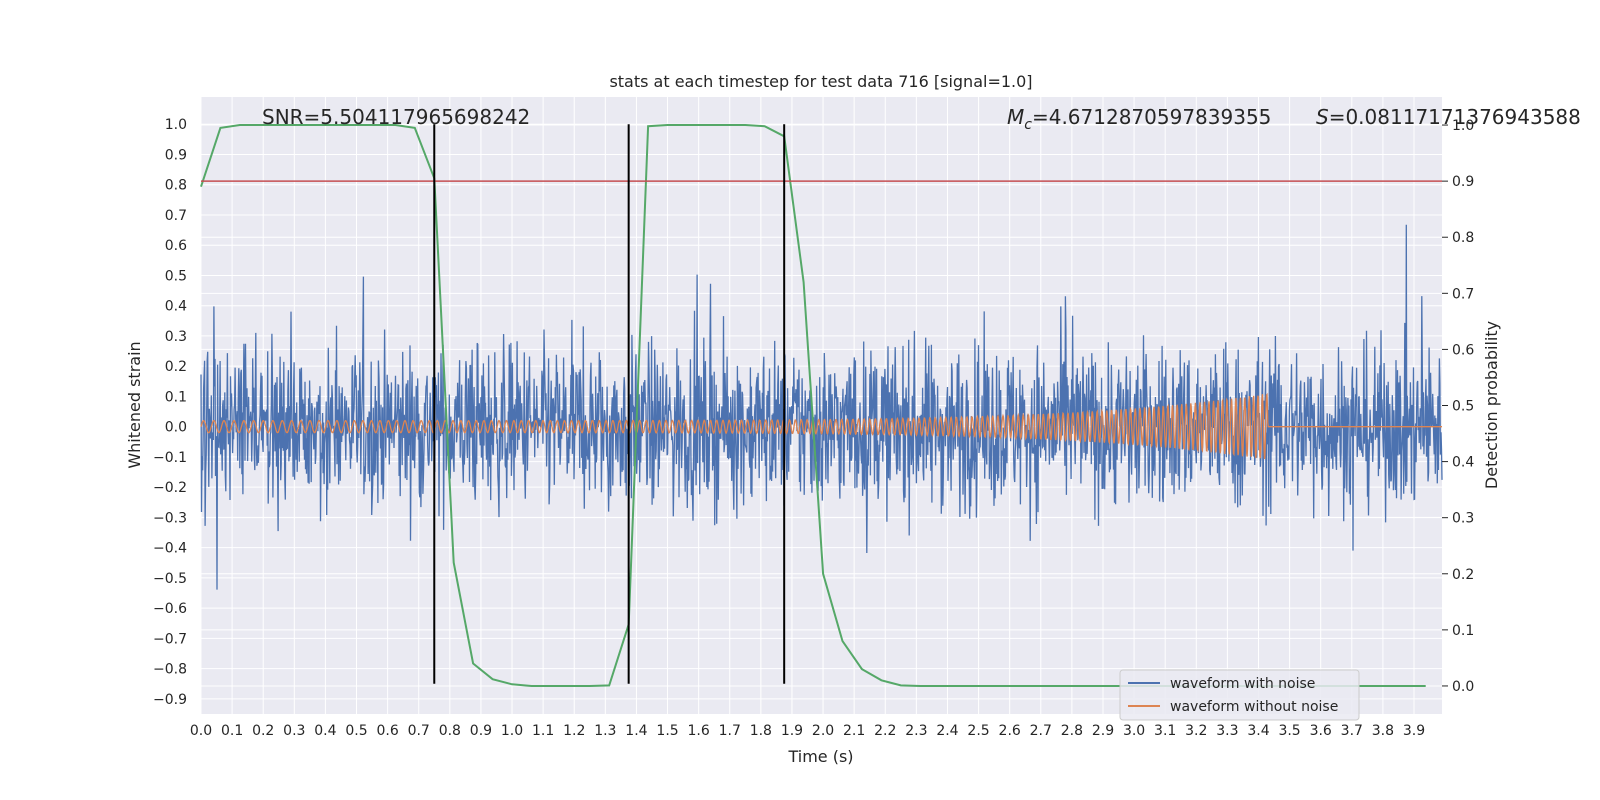  Describe the element at coordinates (170, 579) in the screenshot. I see `y-tick-label: −0.5` at that location.